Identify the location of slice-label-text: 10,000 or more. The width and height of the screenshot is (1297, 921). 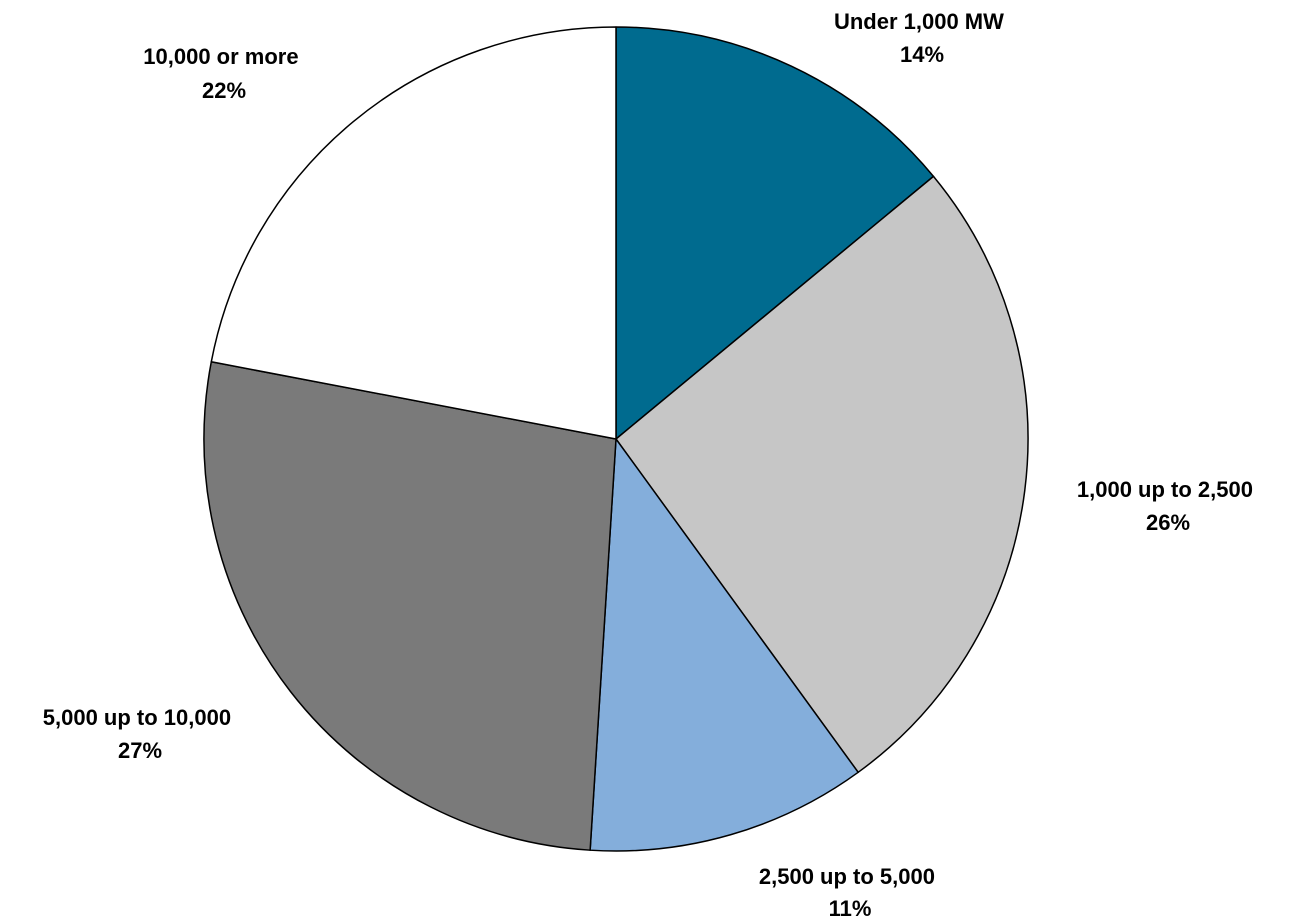
(220, 56).